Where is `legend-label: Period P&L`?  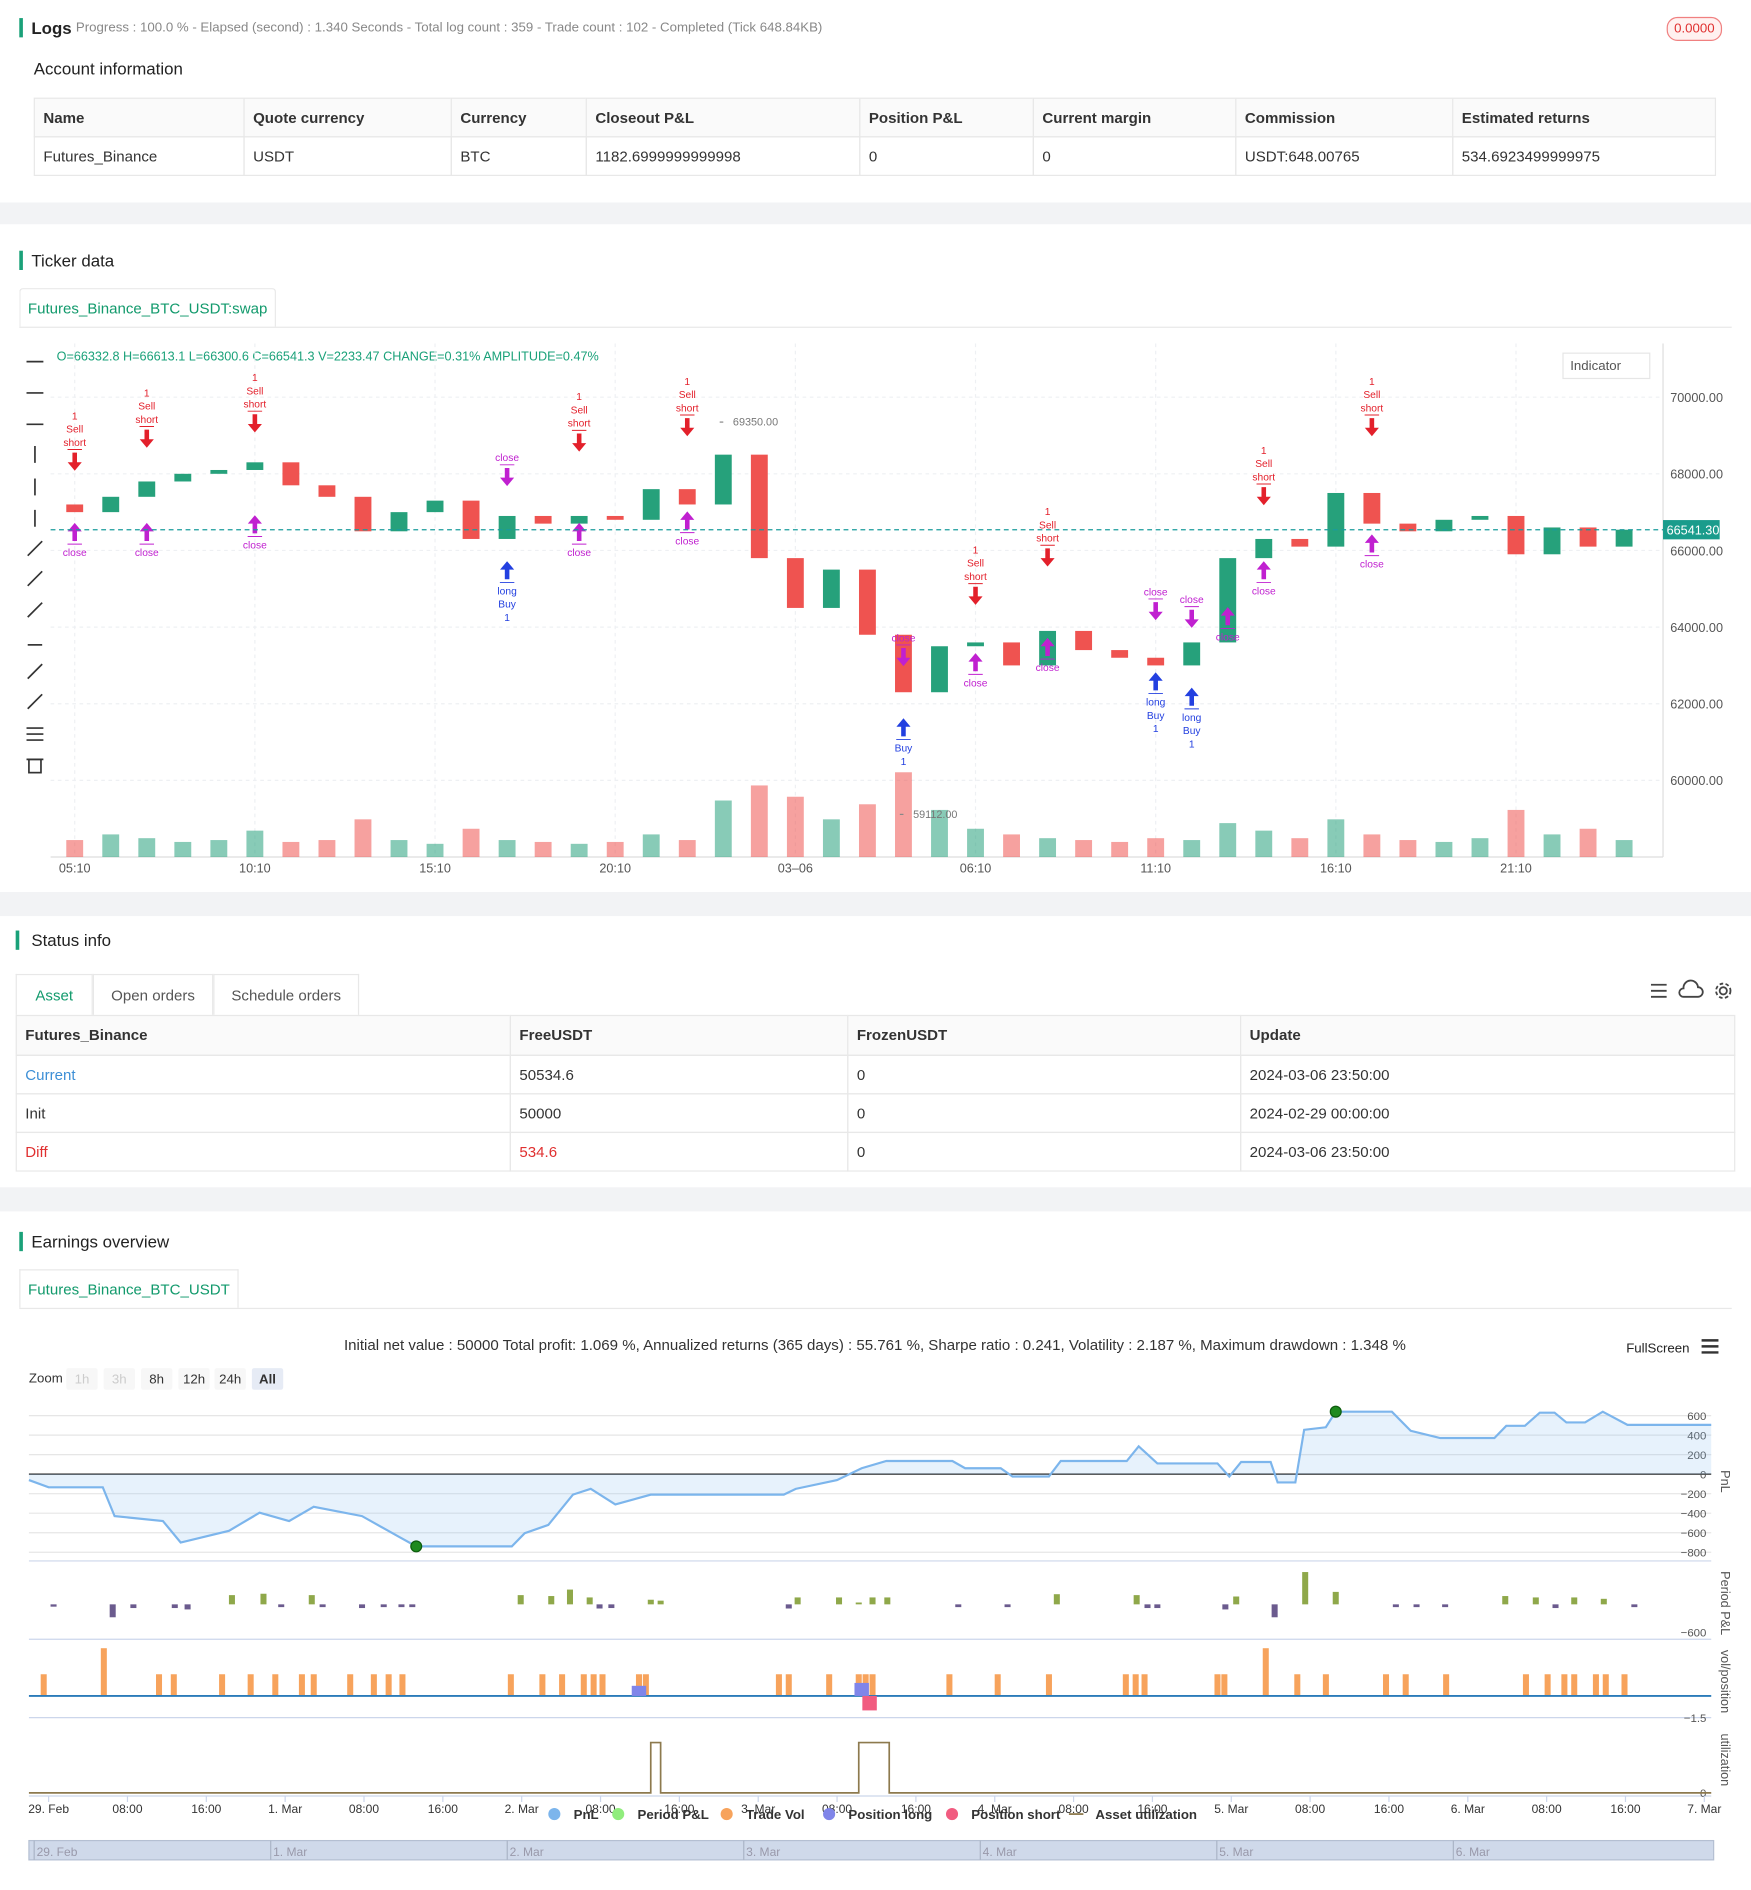 legend-label: Period P&L is located at coordinates (672, 1814).